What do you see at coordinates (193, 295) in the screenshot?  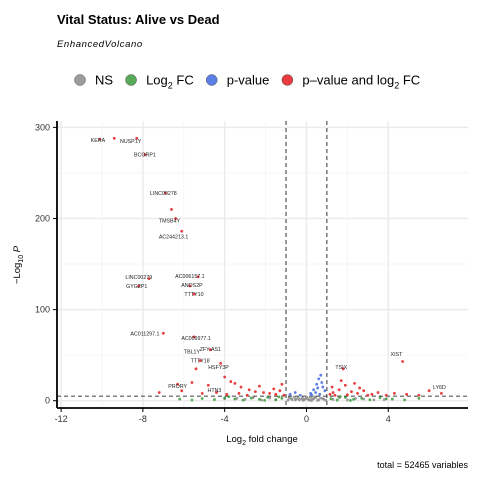 I see `gene-label: TTTY10` at bounding box center [193, 295].